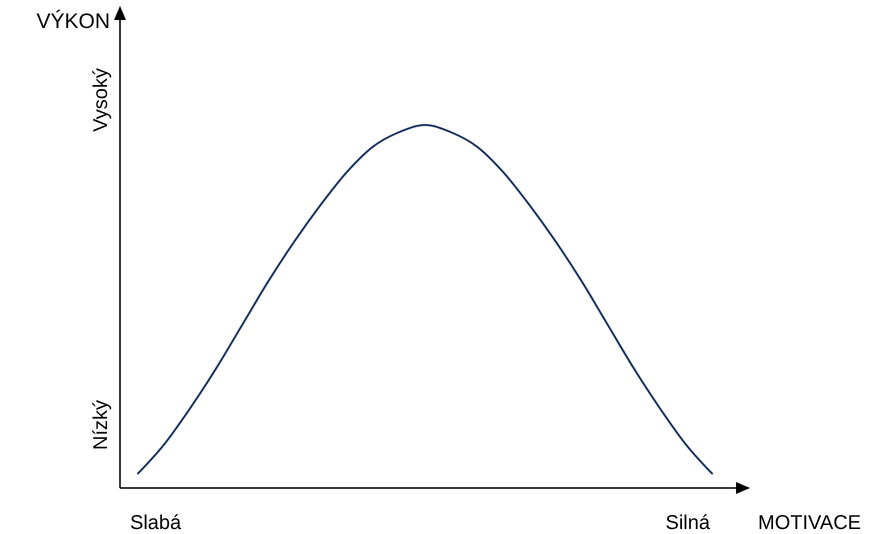  I want to click on y-axis-title: VÝKON, so click(73, 21).